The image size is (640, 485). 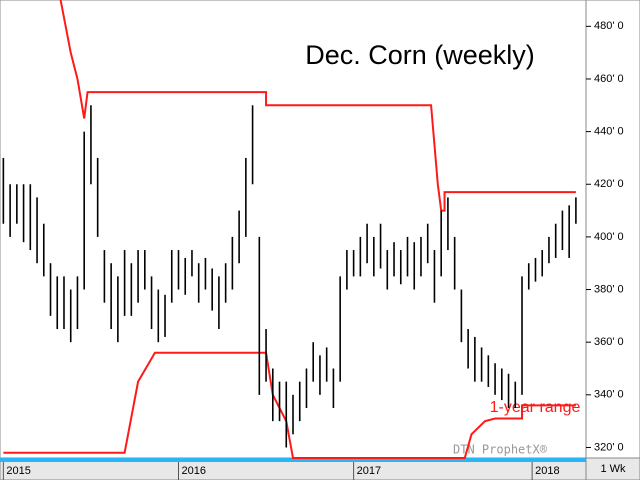 I want to click on y-tick-label: 360' 0, so click(x=609, y=342).